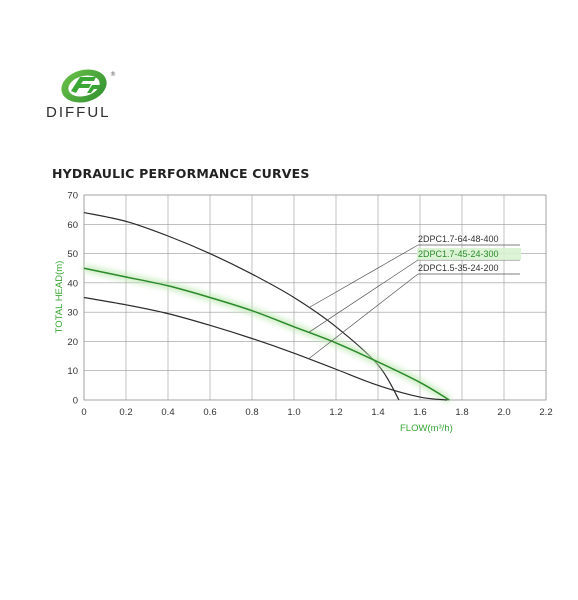  I want to click on trademark-mark: ®, so click(113, 74).